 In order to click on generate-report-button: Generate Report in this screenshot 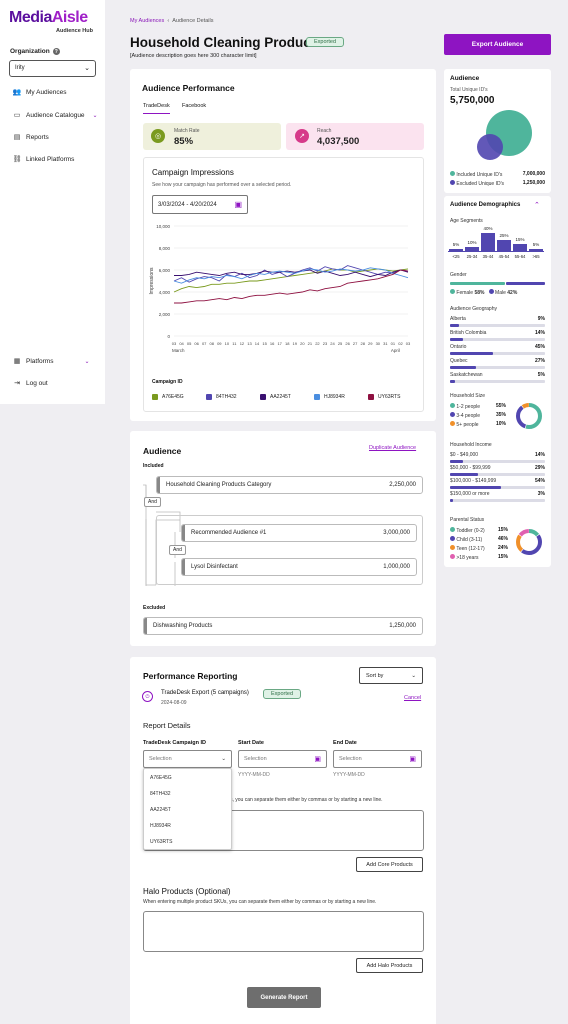, I will do `click(284, 997)`.